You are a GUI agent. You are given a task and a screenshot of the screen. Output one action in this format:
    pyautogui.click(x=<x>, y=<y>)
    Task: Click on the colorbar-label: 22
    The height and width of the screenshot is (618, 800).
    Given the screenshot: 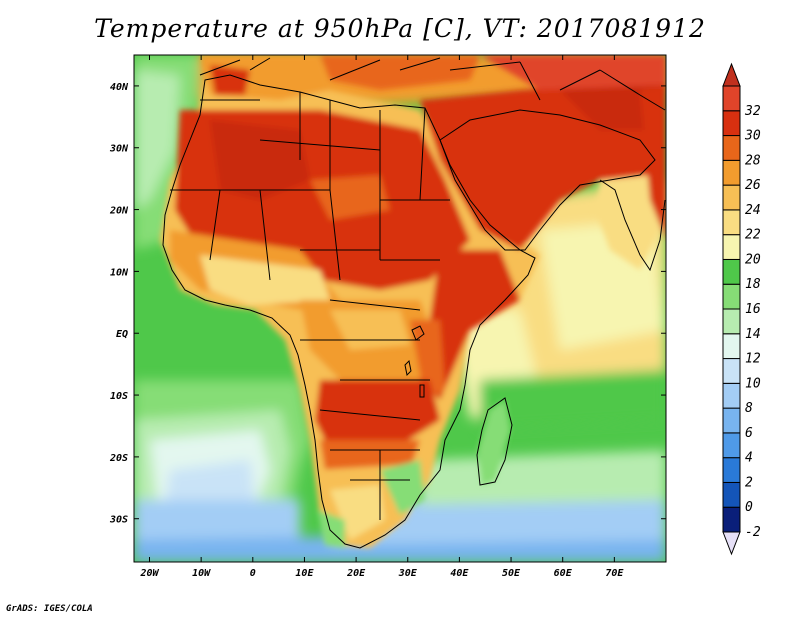 What is the action you would take?
    pyautogui.click(x=753, y=235)
    